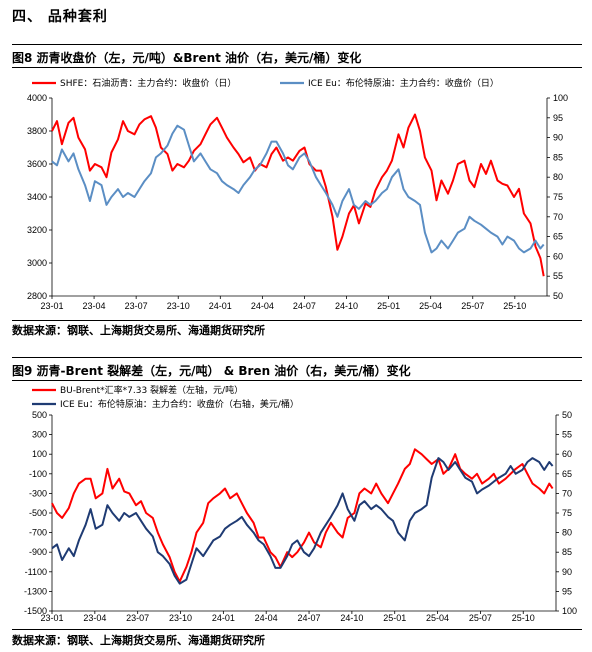 This screenshot has height=652, width=592. What do you see at coordinates (39, 415) in the screenshot?
I see `left-tick-label: 500` at bounding box center [39, 415].